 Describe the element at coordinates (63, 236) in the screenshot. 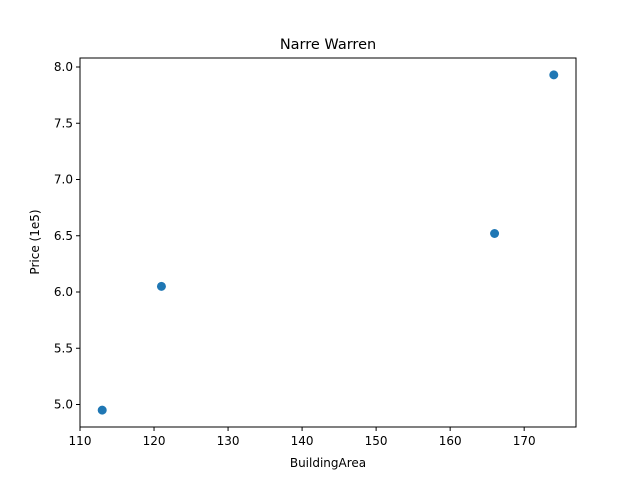

I see `y-tick-label: 6.5` at that location.